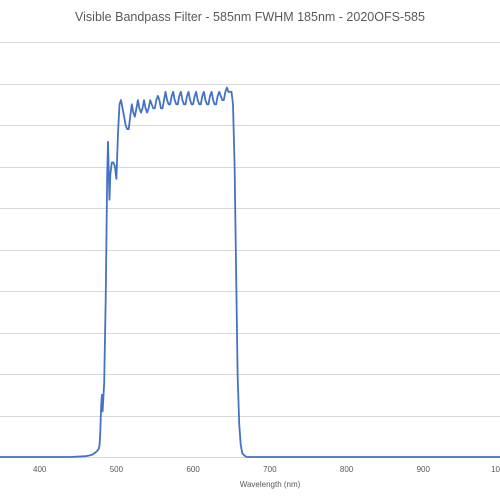 The width and height of the screenshot is (500, 500). What do you see at coordinates (40, 469) in the screenshot?
I see `x-tick-label: 400` at bounding box center [40, 469].